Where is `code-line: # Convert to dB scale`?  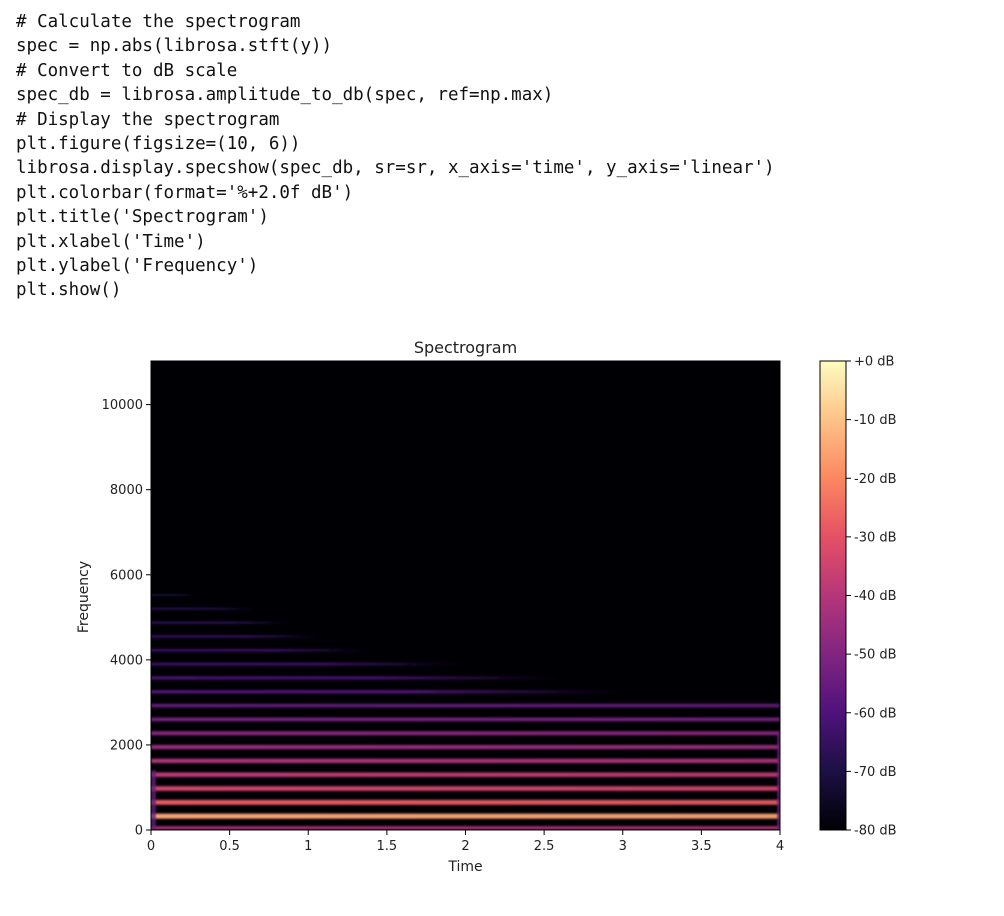
code-line: # Convert to dB scale is located at coordinates (127, 70).